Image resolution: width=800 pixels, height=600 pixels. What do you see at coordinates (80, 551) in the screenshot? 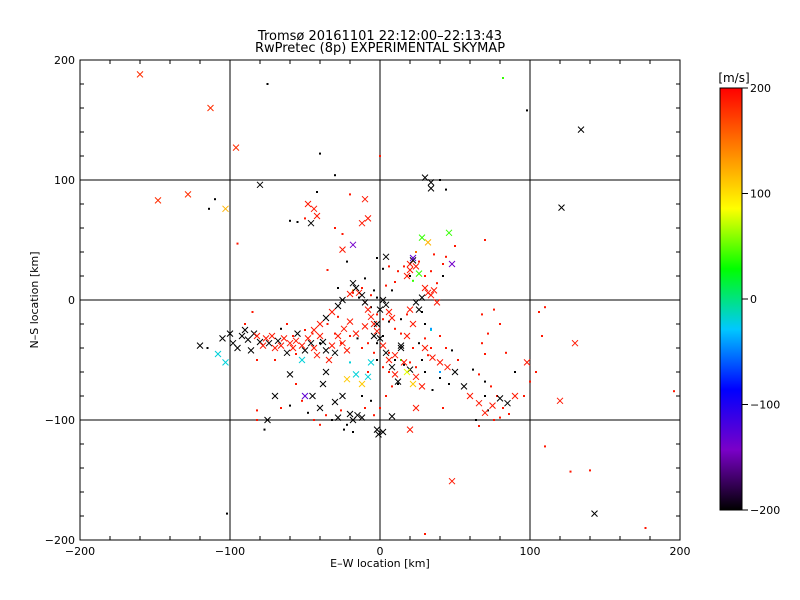
I see `x-tick-label: −200` at bounding box center [80, 551].